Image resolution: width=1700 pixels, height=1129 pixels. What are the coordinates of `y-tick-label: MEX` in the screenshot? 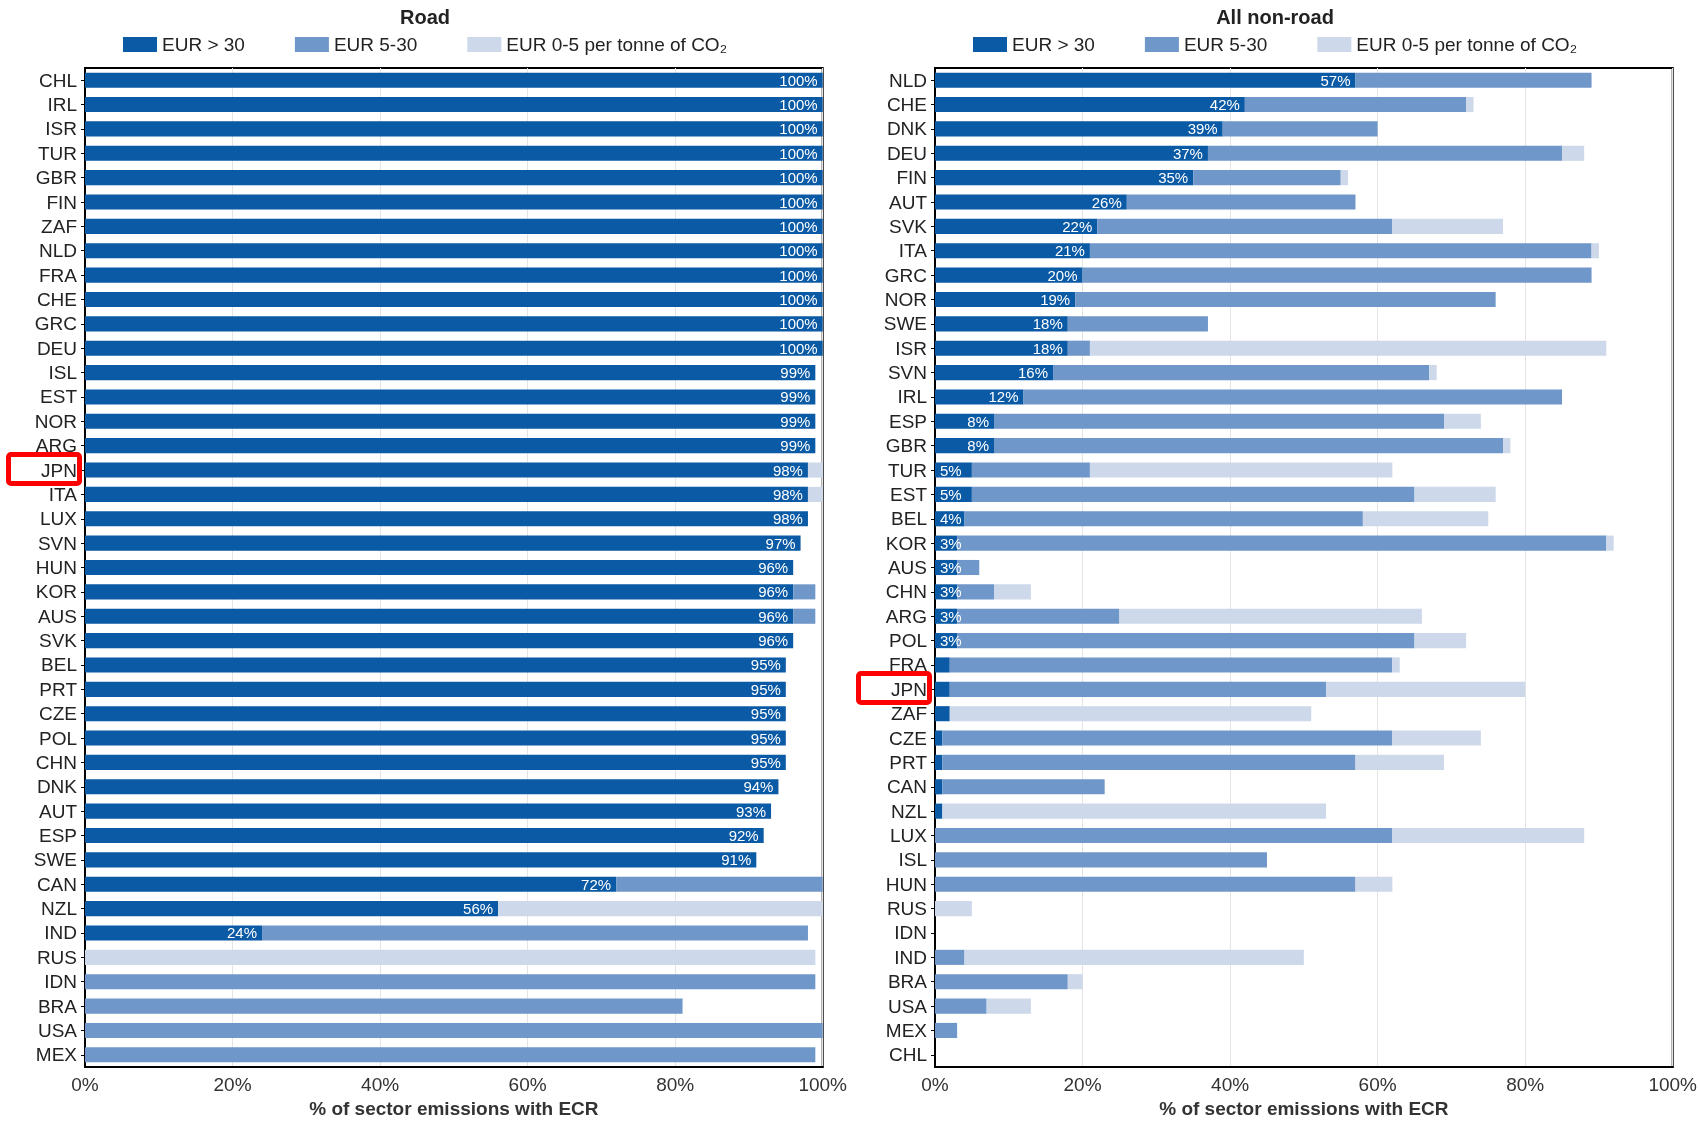 It's located at (906, 1030).